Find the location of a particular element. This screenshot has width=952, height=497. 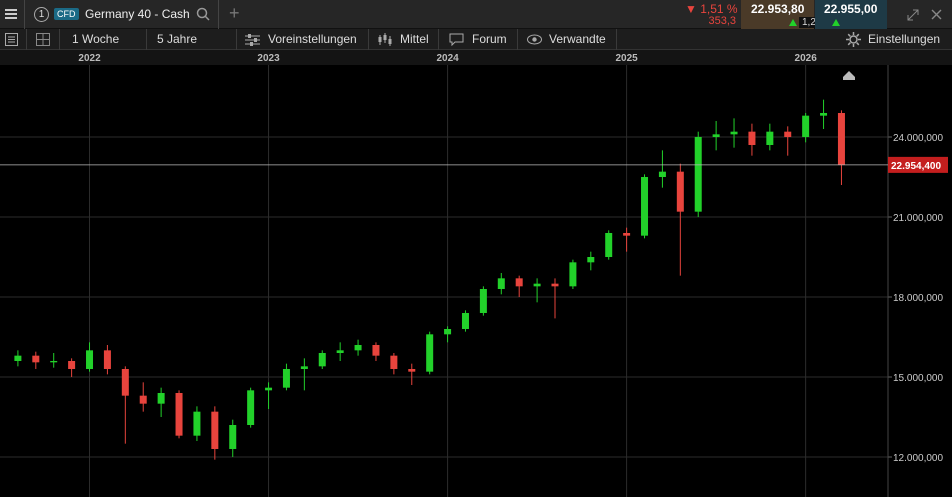

forum-button: Forum is located at coordinates (489, 39).